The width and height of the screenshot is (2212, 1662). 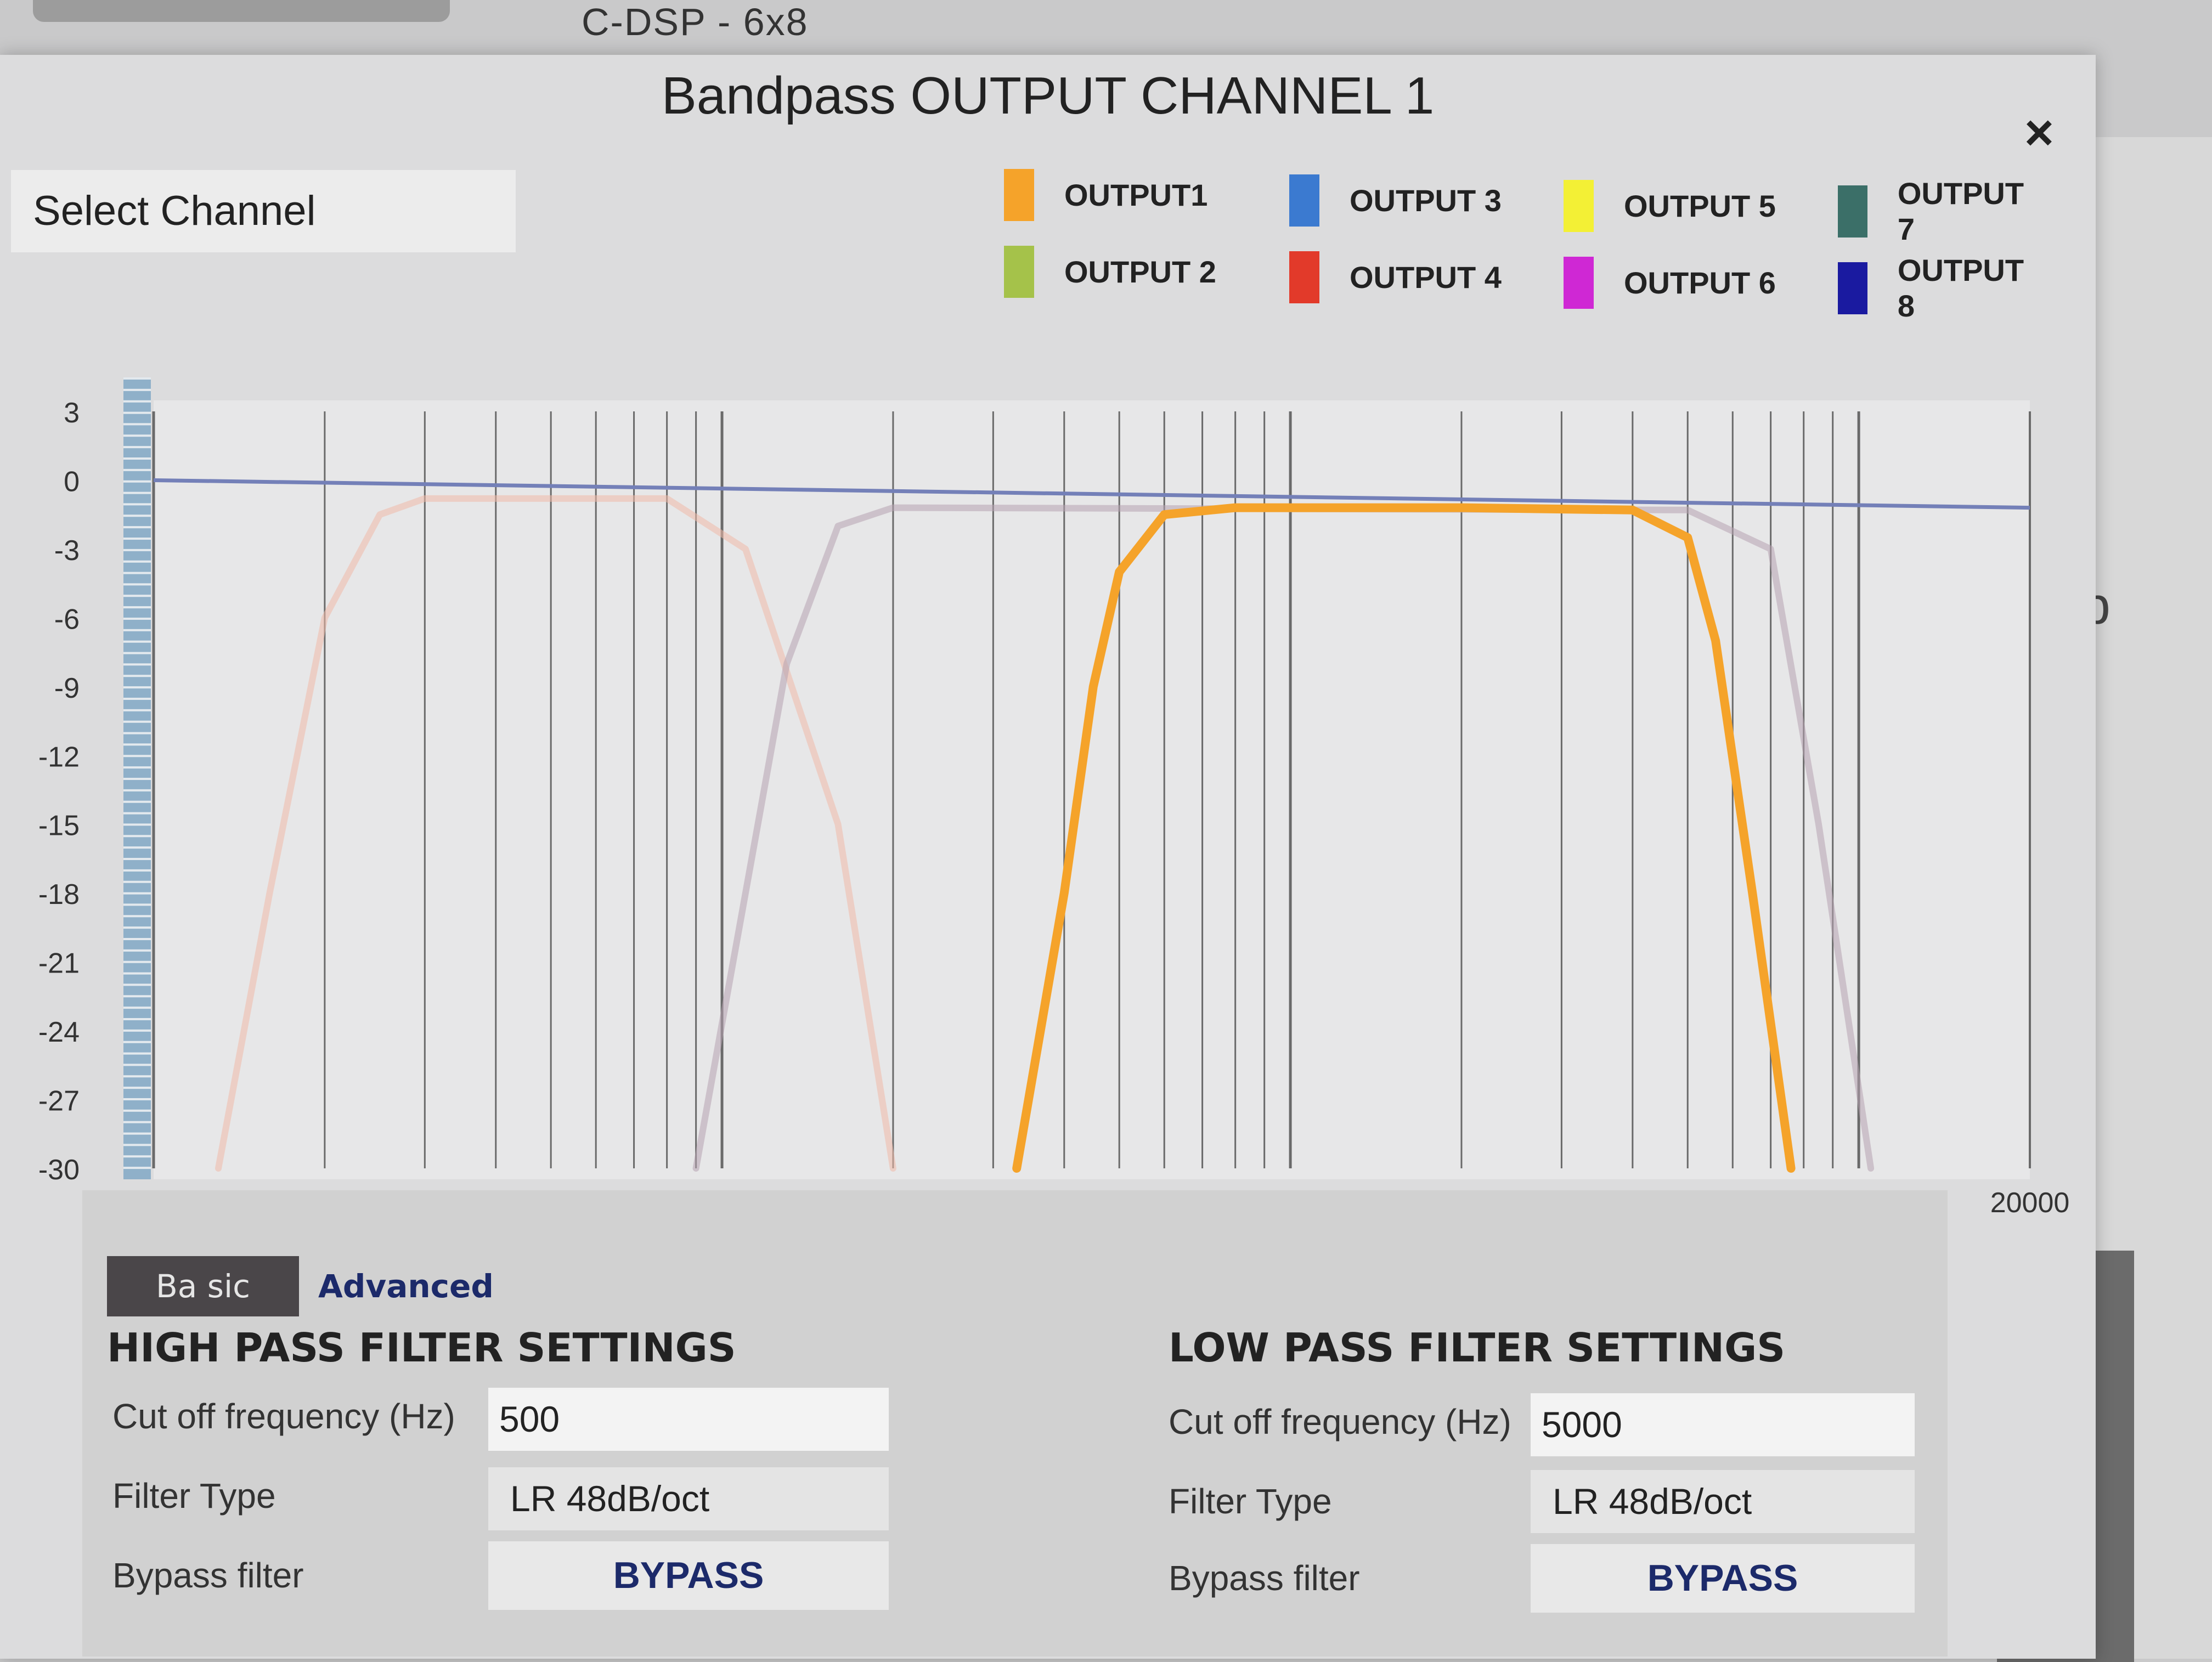 I want to click on legend-label: OUTPUT 4, so click(x=1426, y=277).